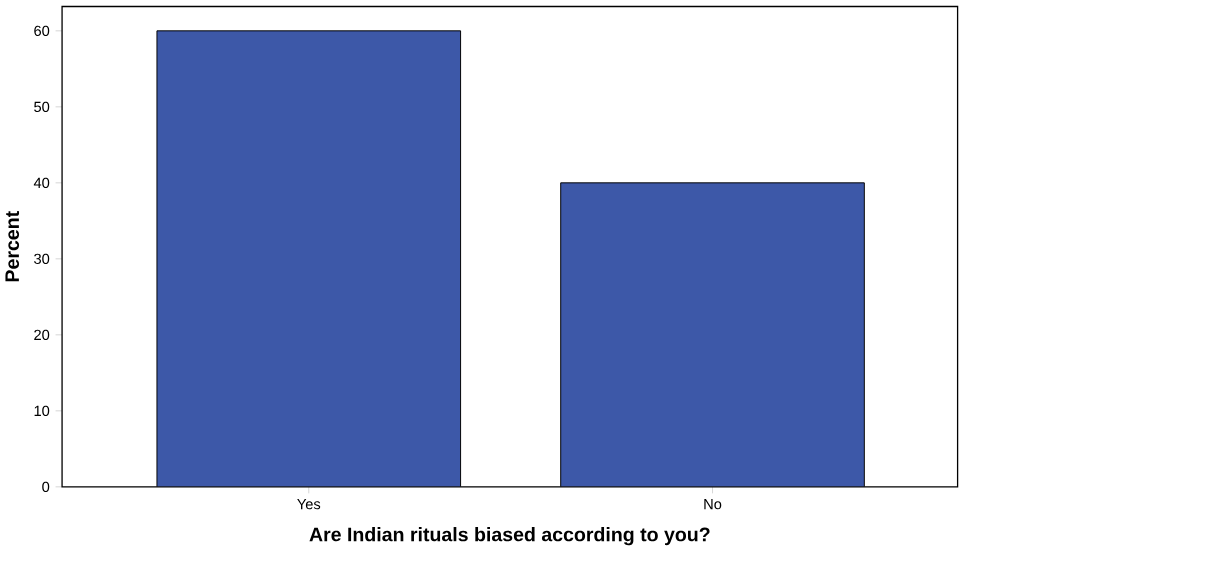  I want to click on y-tick-label: 30, so click(42, 259).